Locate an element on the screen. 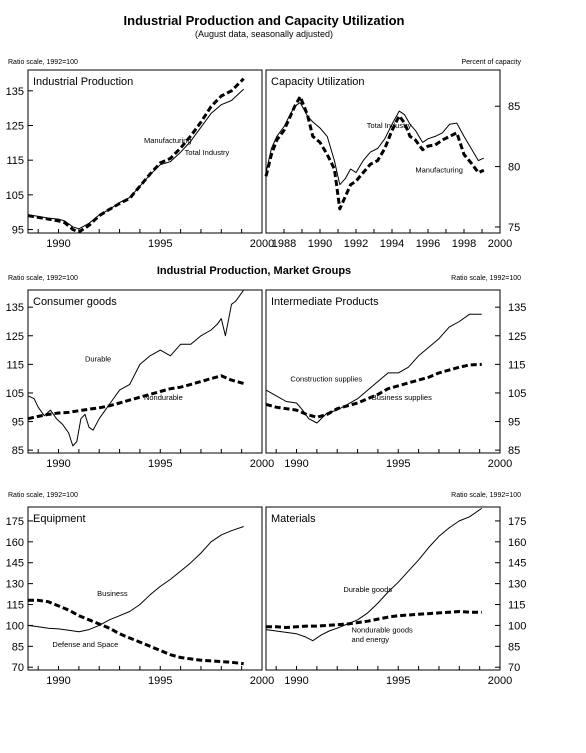 The width and height of the screenshot is (586, 753). ratio-scale-note: Ratio scale, 1992=100 is located at coordinates (43, 62).